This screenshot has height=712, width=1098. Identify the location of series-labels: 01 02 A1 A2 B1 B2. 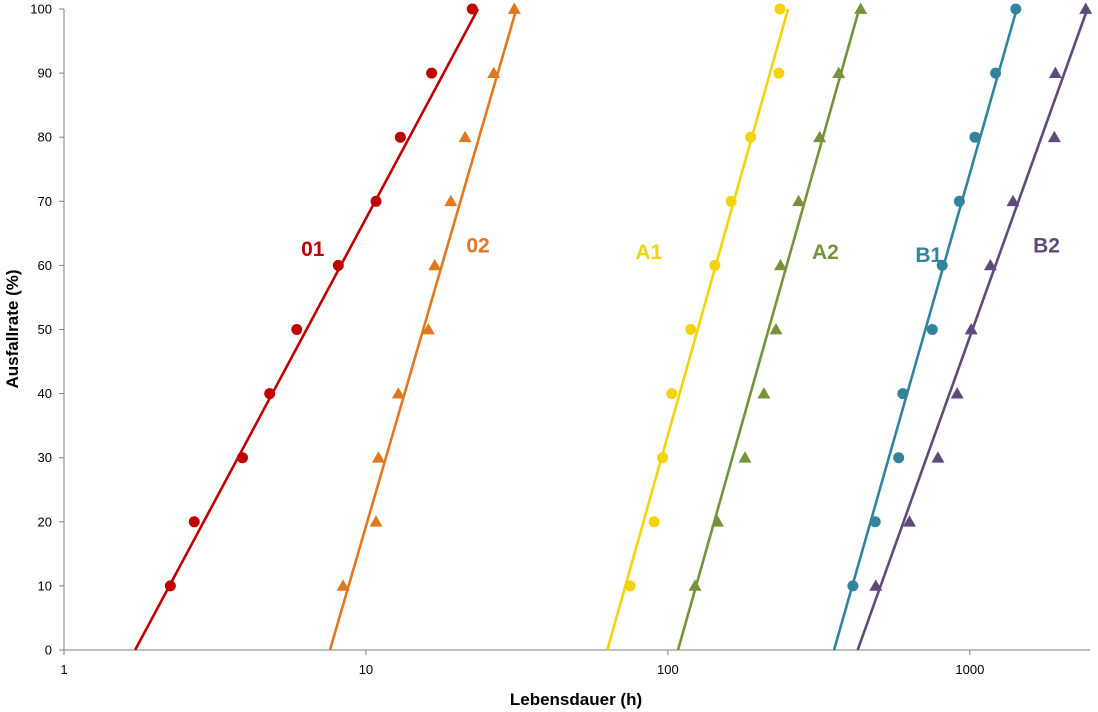
(680, 251).